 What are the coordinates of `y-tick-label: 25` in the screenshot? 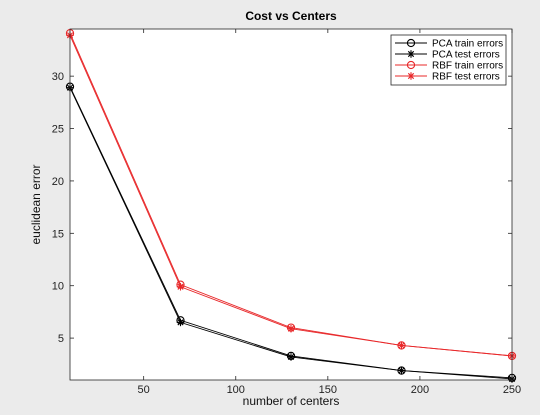 It's located at (58, 130).